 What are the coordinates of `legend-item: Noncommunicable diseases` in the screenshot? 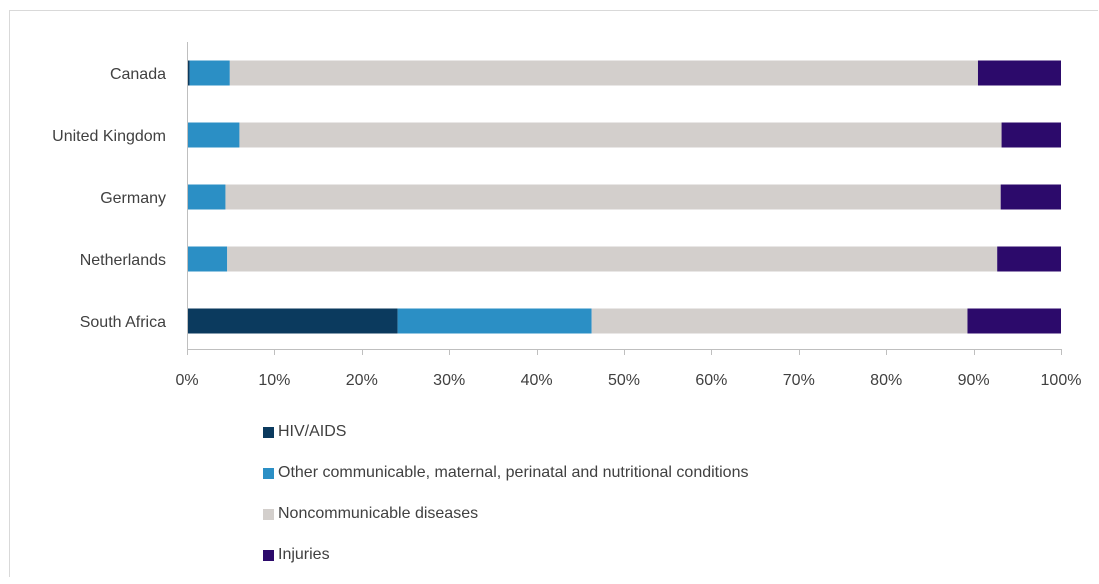 It's located at (505, 514).